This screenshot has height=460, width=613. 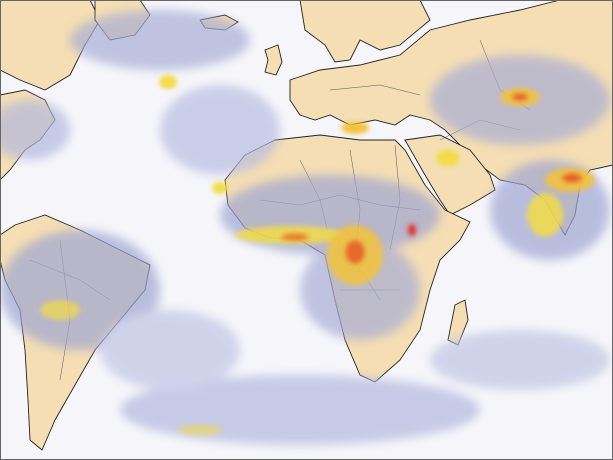 I want to click on greenland, so click(x=50, y=45).